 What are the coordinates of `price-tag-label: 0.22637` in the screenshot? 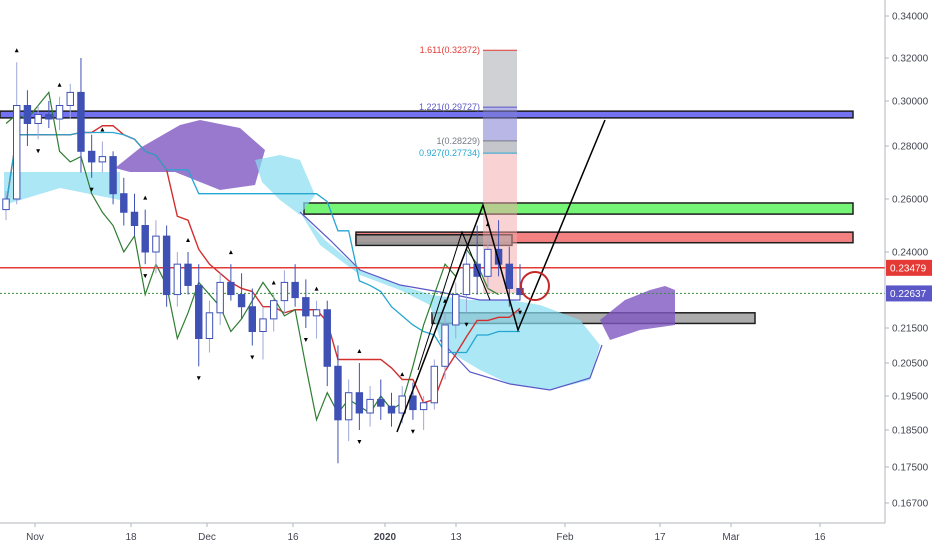 It's located at (908, 294).